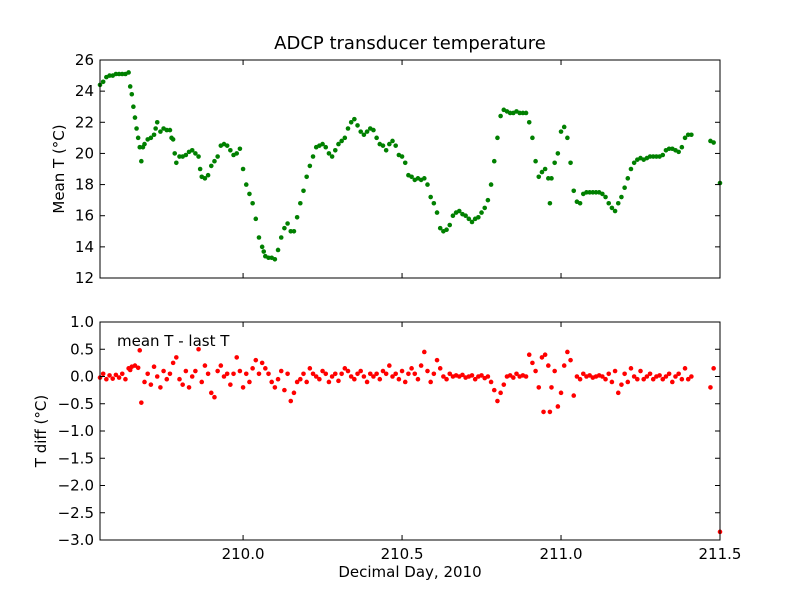  Describe the element at coordinates (173, 341) in the screenshot. I see `difference-annotation: mean T - last T` at that location.